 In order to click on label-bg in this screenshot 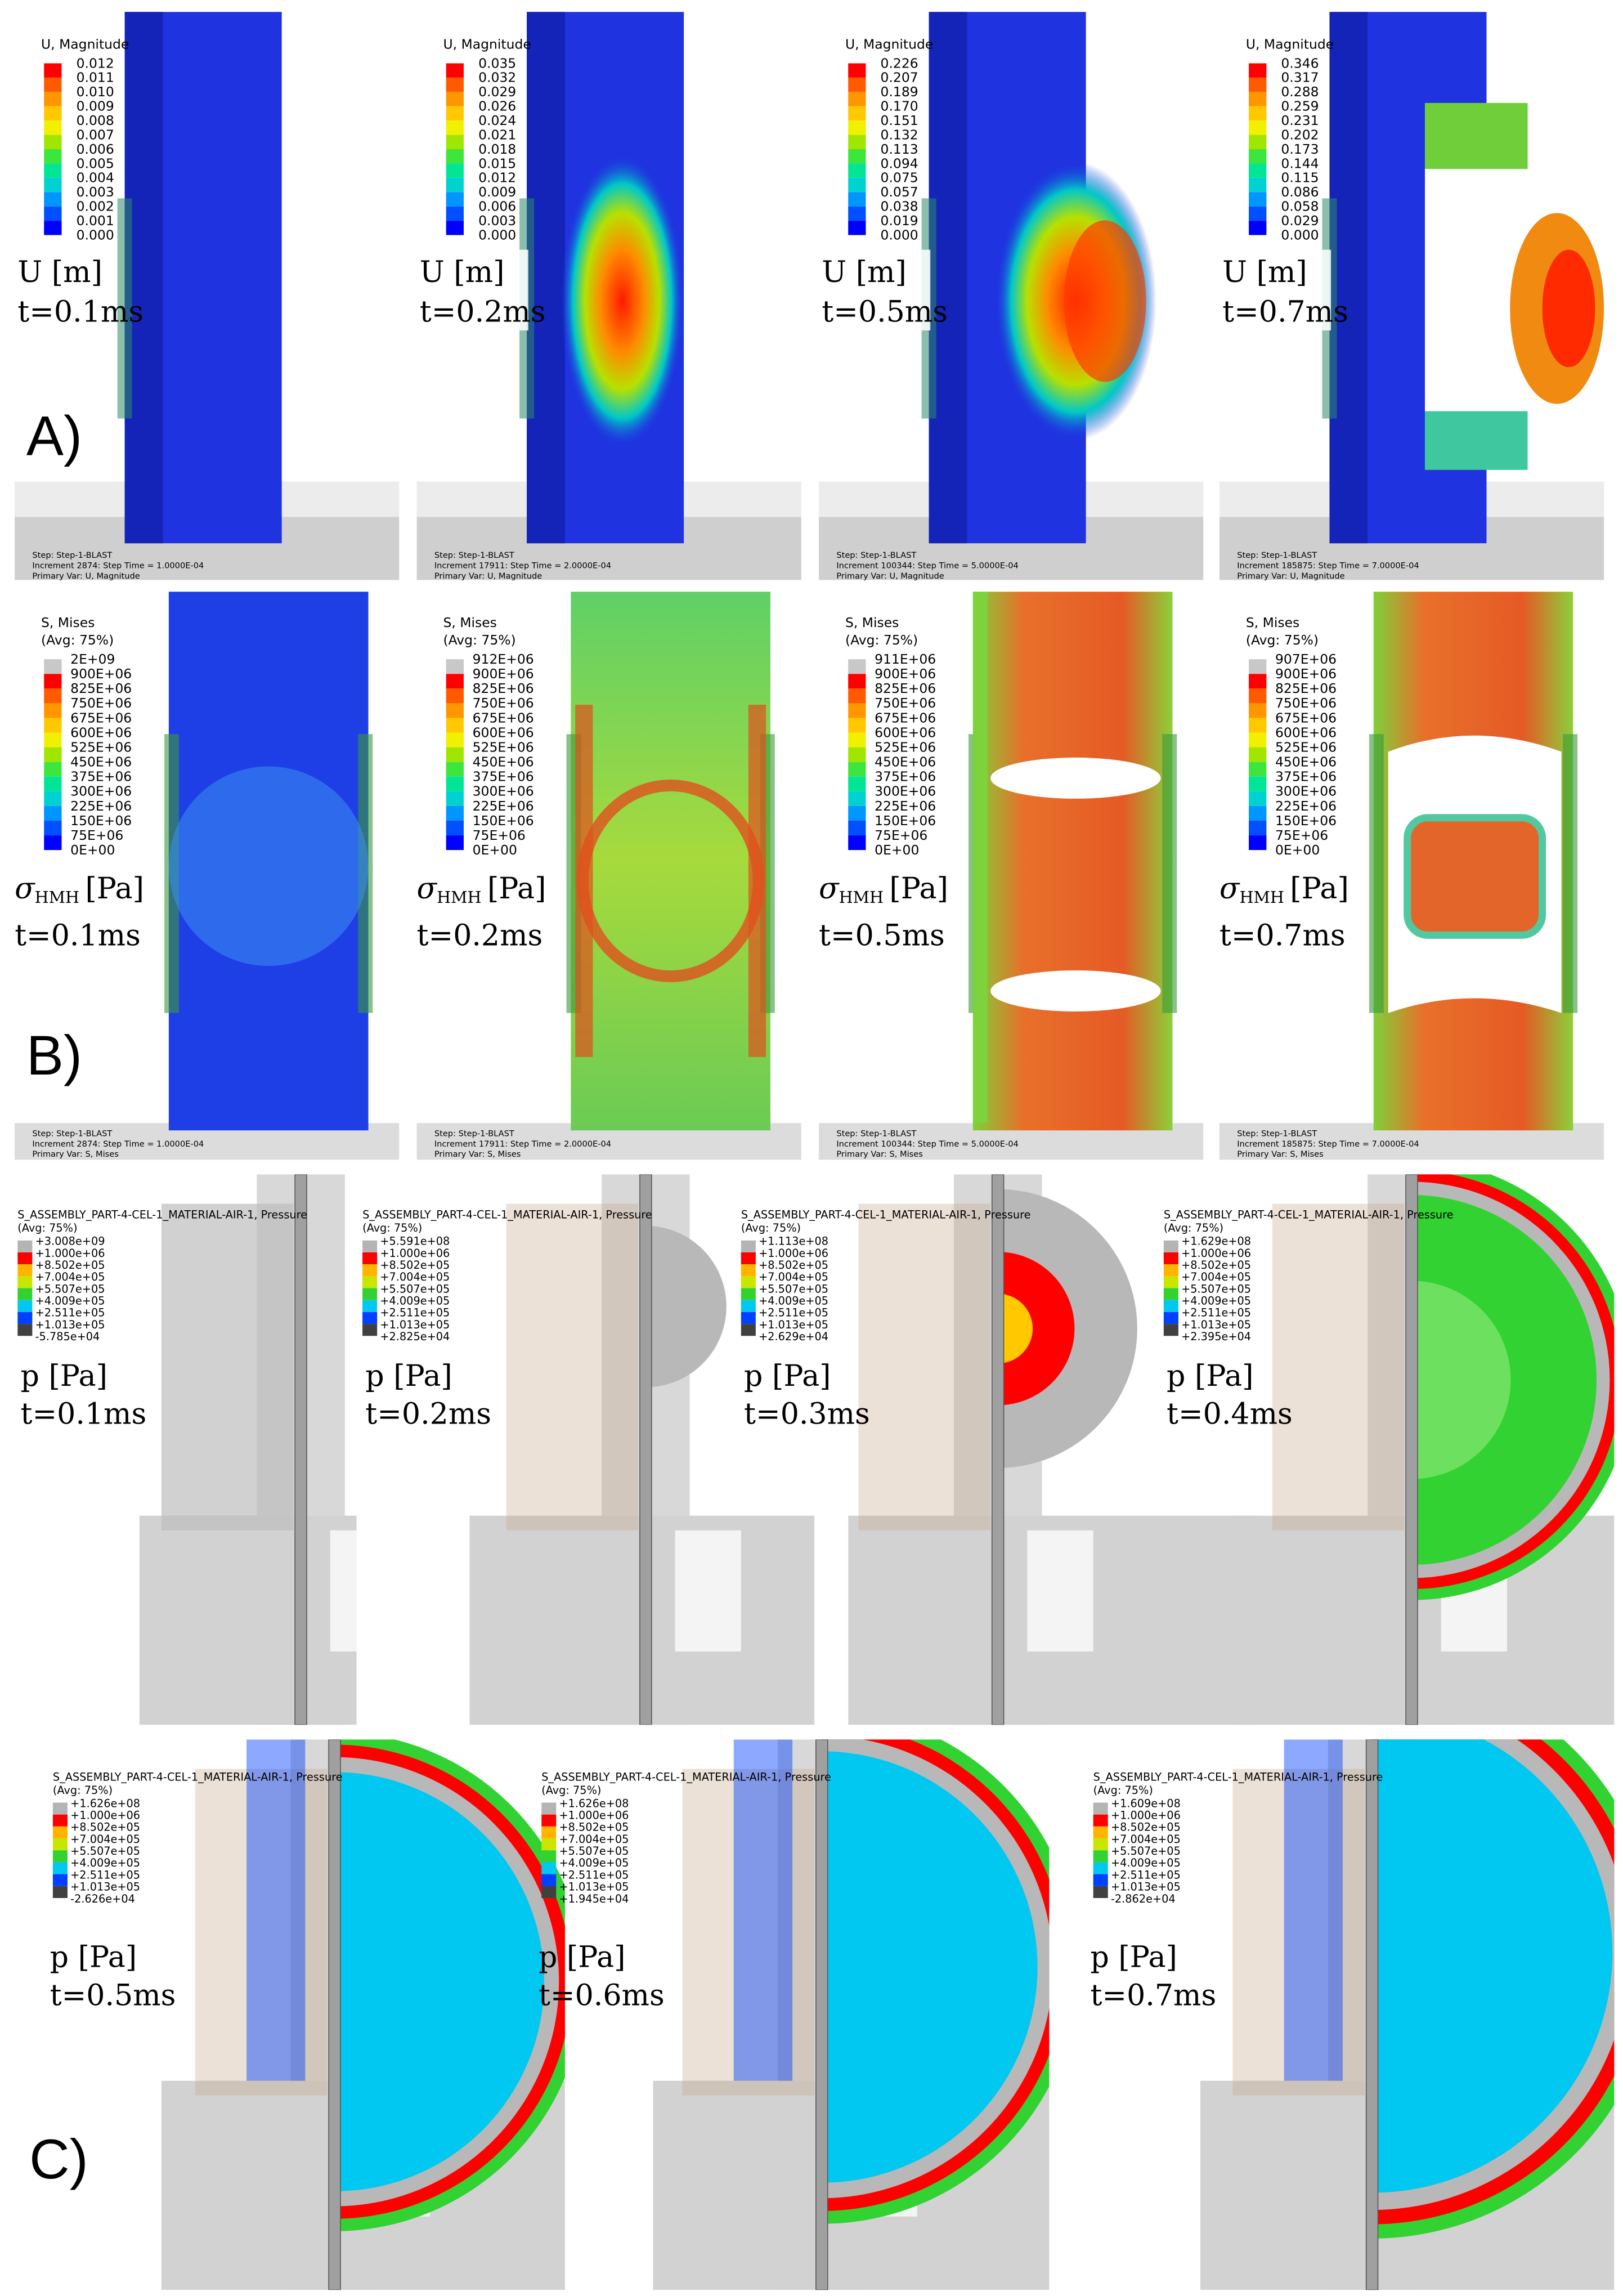, I will do `click(873, 290)`.